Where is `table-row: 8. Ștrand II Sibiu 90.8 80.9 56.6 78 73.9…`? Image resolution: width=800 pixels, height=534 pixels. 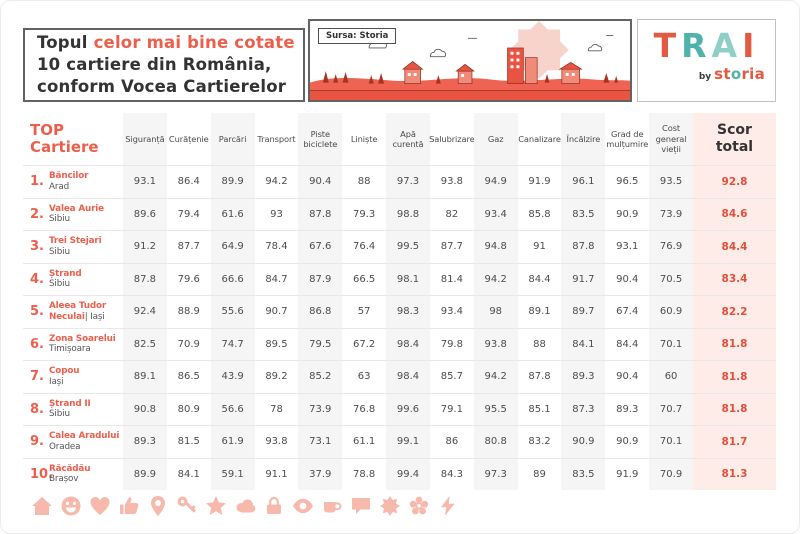 table-row: 8. Ștrand II Sibiu 90.8 80.9 56.6 78 73.9… is located at coordinates (399, 409).